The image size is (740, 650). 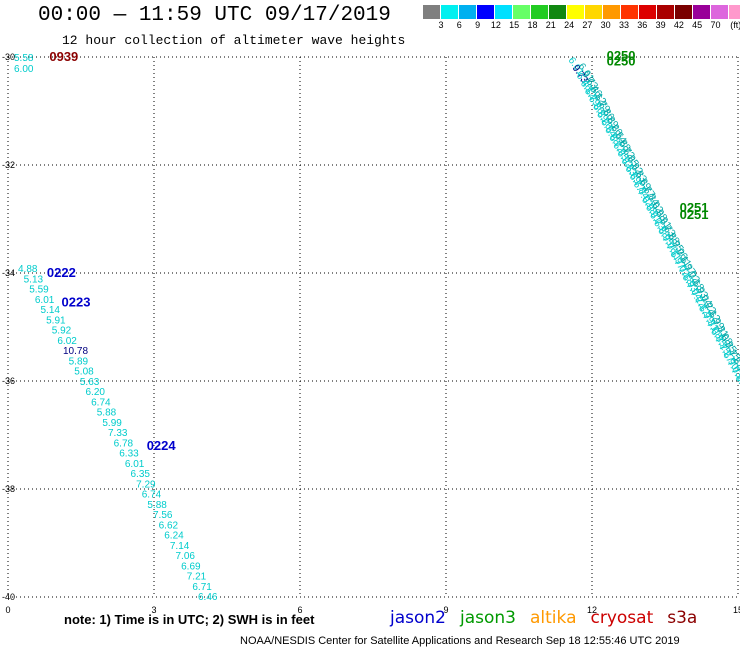 What do you see at coordinates (129, 454) in the screenshot?
I see `wave-height-label: 6.33` at bounding box center [129, 454].